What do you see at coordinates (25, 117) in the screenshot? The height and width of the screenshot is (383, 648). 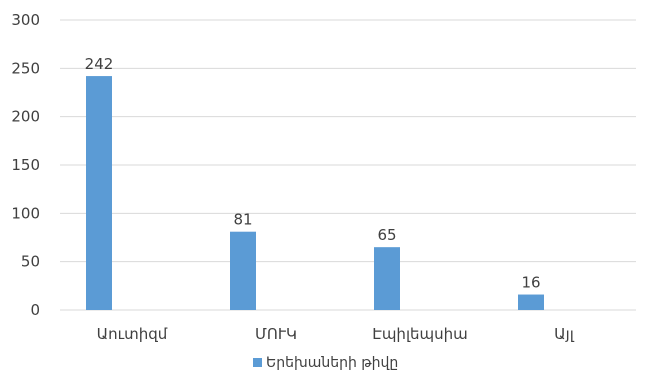 I see `y-tick-label: 200` at bounding box center [25, 117].